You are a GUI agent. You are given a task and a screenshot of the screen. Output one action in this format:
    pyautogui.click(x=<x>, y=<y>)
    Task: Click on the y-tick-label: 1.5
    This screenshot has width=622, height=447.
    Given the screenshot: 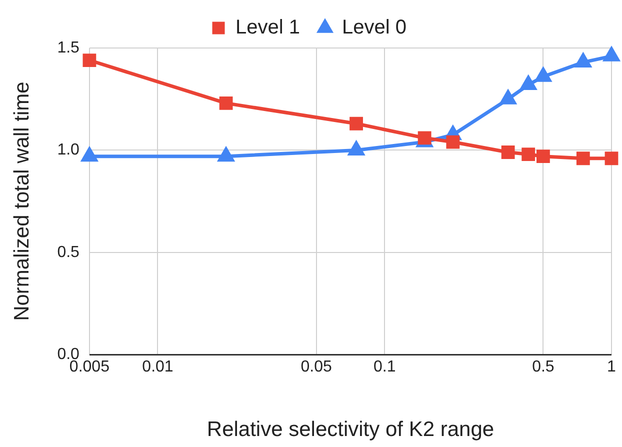 What is the action you would take?
    pyautogui.click(x=68, y=47)
    